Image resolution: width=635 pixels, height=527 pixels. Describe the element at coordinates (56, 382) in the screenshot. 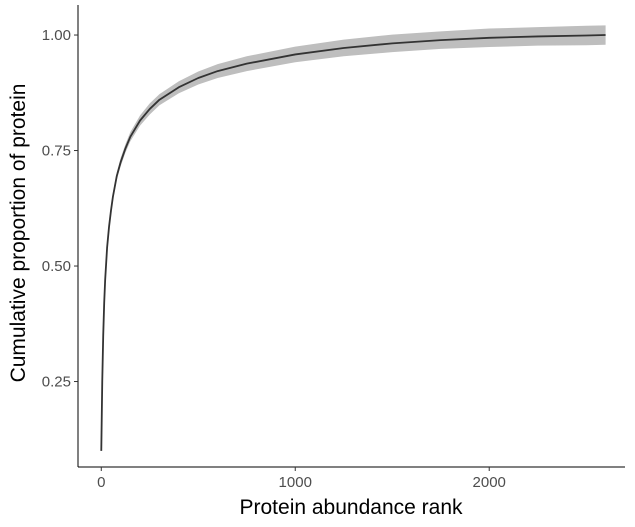

I see `y-tick-label: 0.25` at that location.